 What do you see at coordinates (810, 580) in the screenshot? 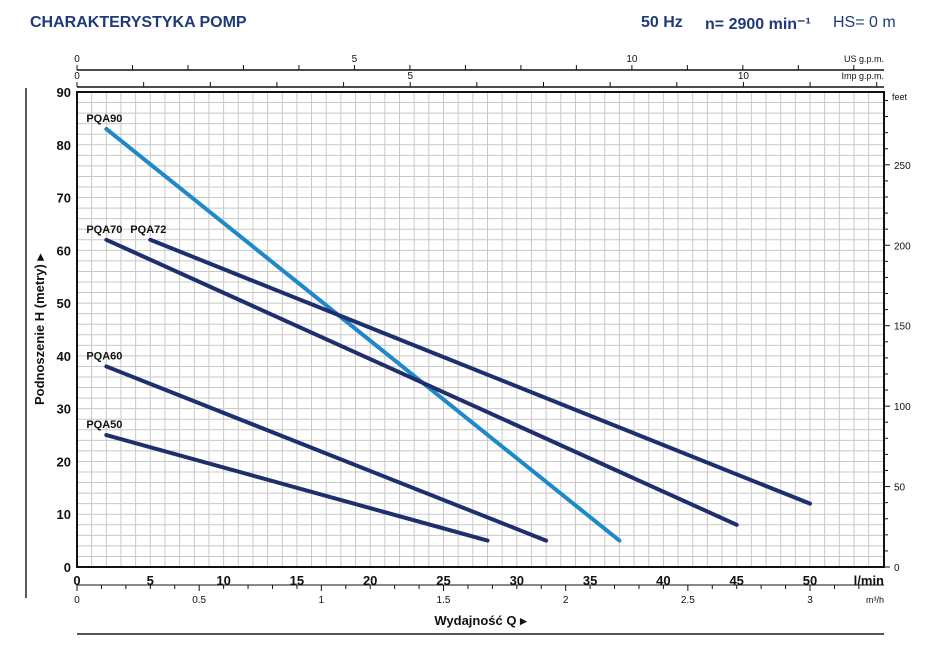
I see `x-tick-label: 50` at bounding box center [810, 580].